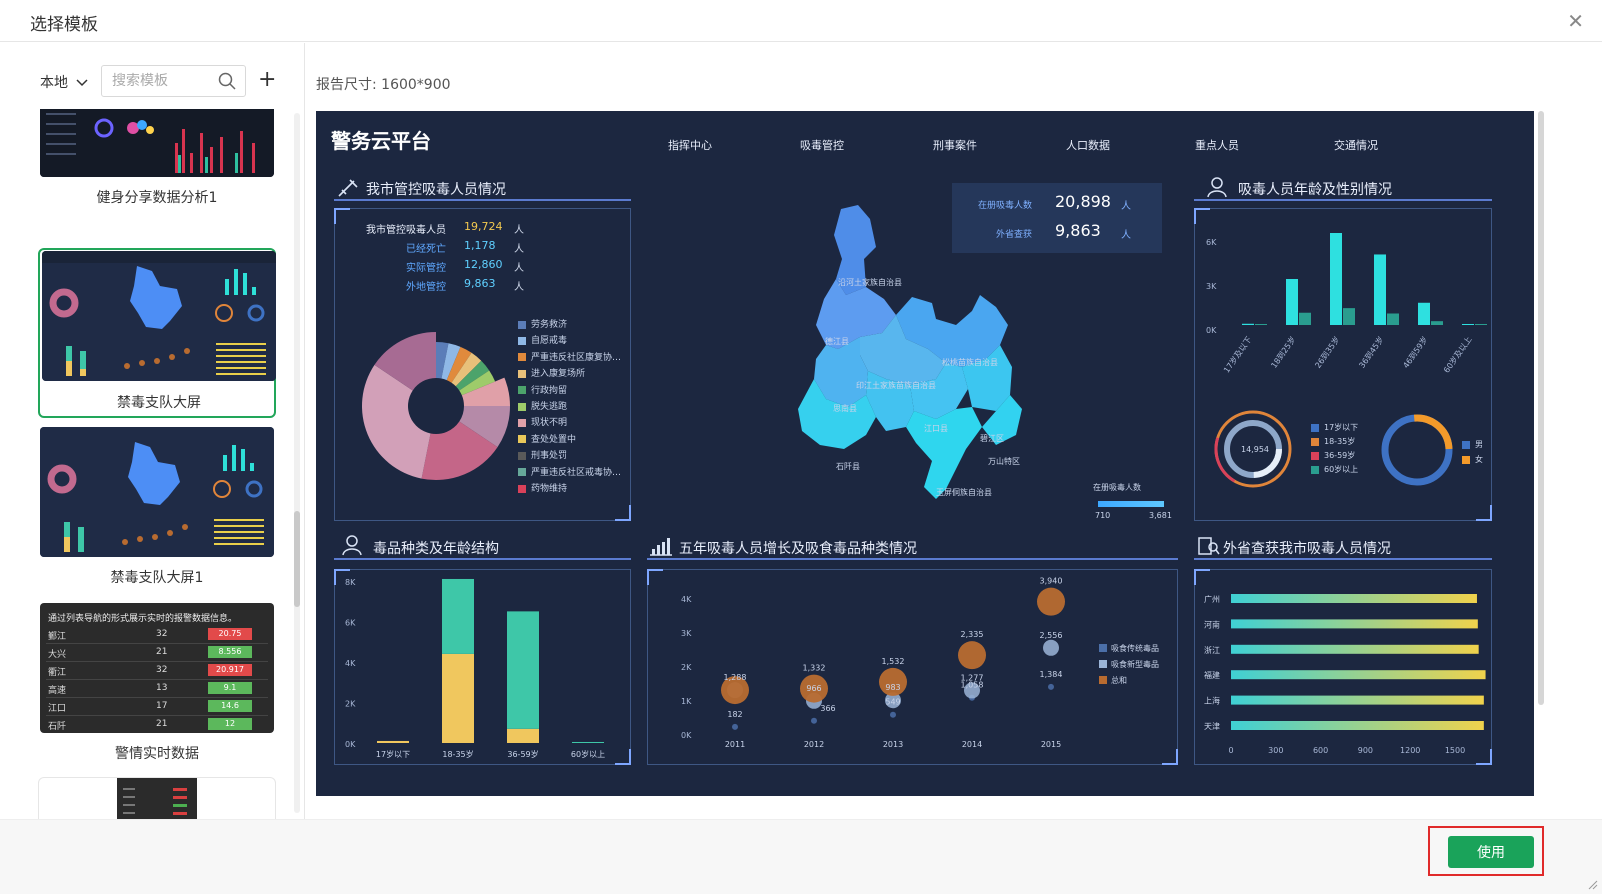  What do you see at coordinates (870, 282) in the screenshot?
I see `map-label: 沿河土家族自治县` at bounding box center [870, 282].